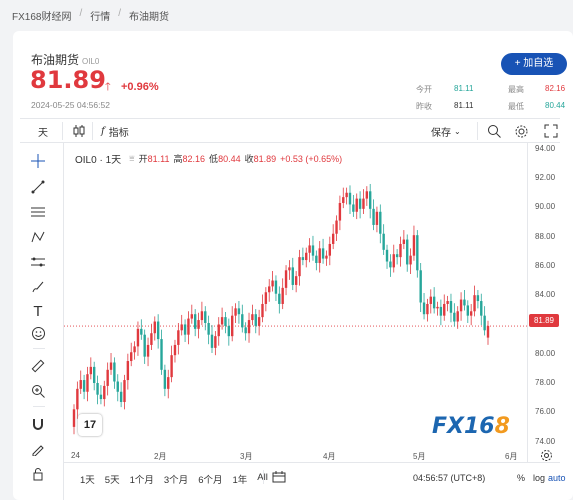 This screenshot has height=500, width=573. Describe the element at coordinates (42, 17) in the screenshot. I see `breadcrumb-home: FX168财经网` at that location.